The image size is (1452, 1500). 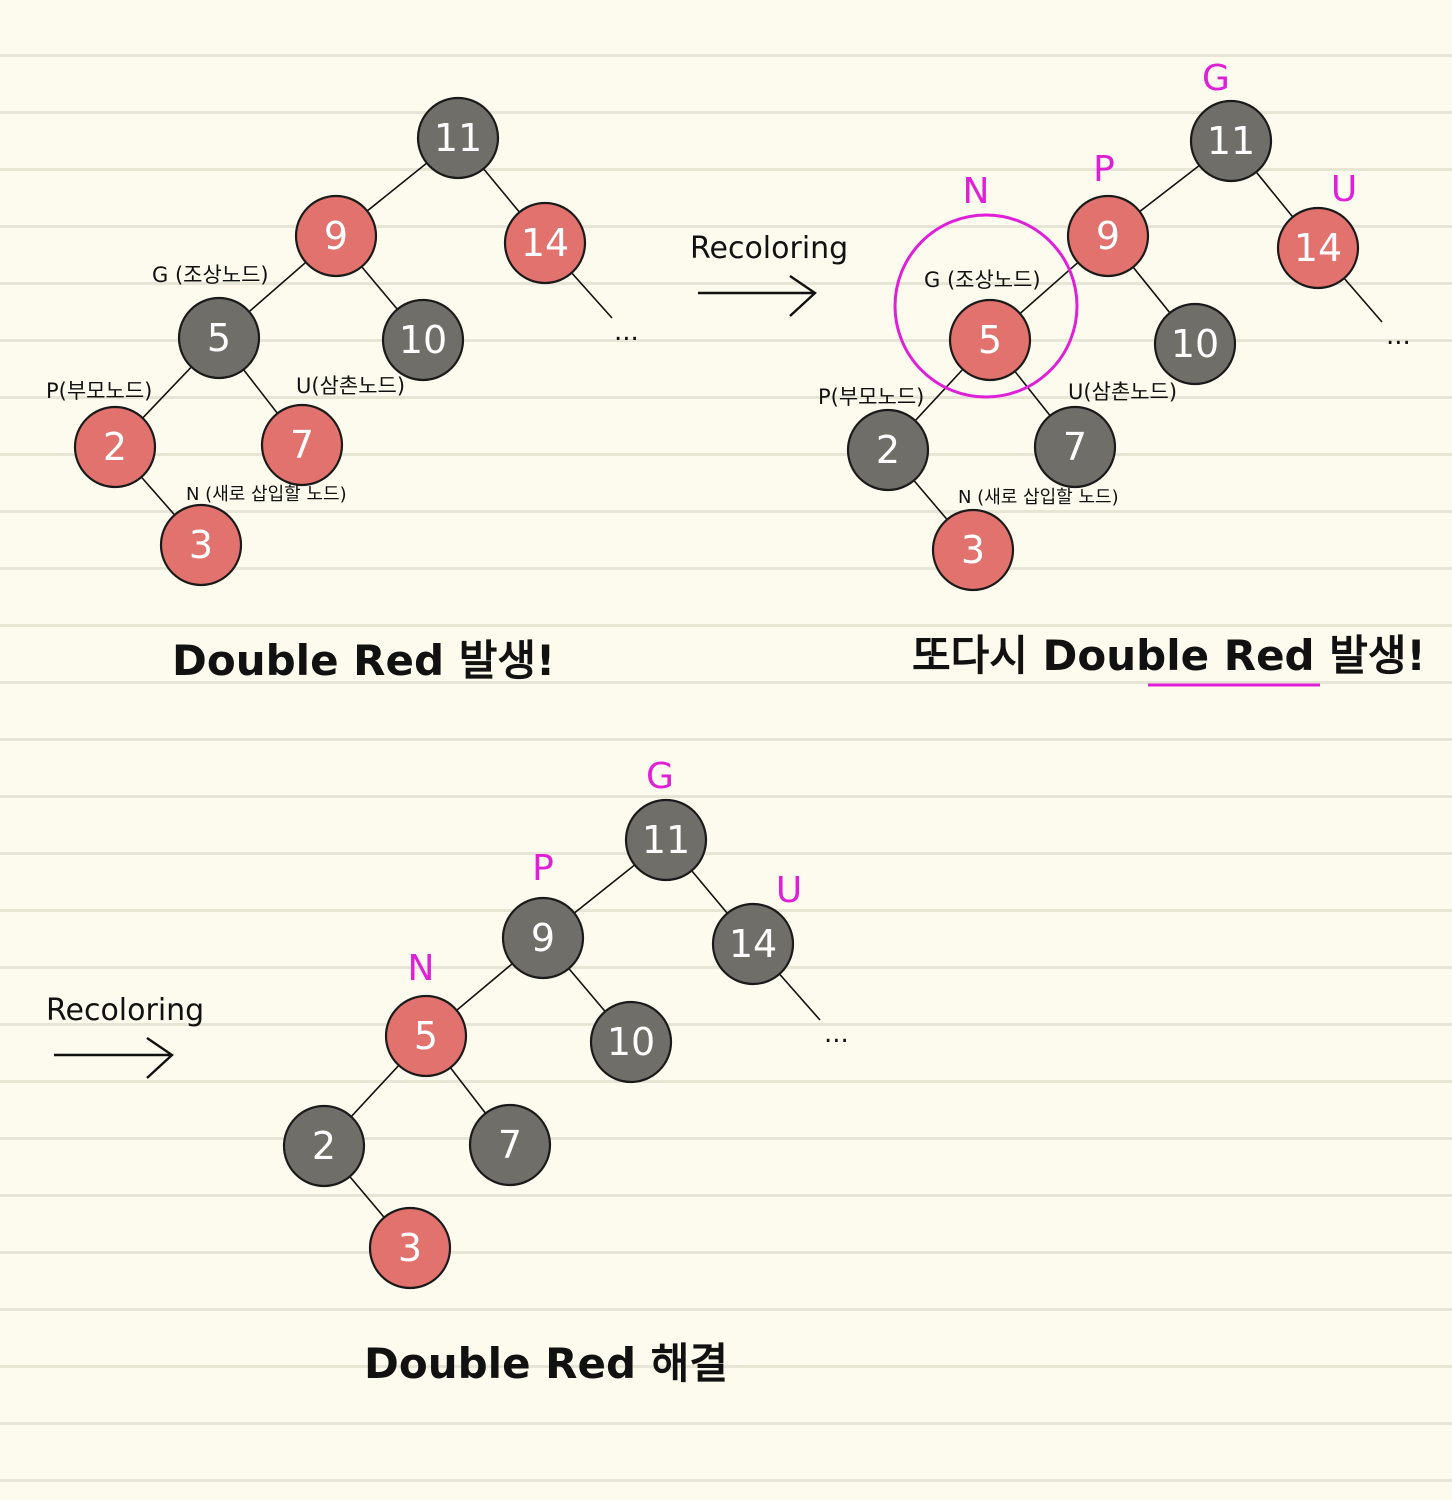 What do you see at coordinates (769, 274) in the screenshot?
I see `recoloring-arrow-1: Recoloring` at bounding box center [769, 274].